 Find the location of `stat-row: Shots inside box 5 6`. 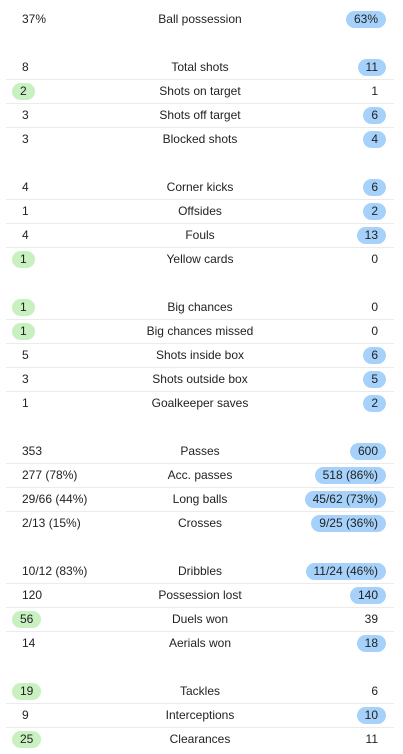

stat-row: Shots inside box 5 6 is located at coordinates (200, 356).